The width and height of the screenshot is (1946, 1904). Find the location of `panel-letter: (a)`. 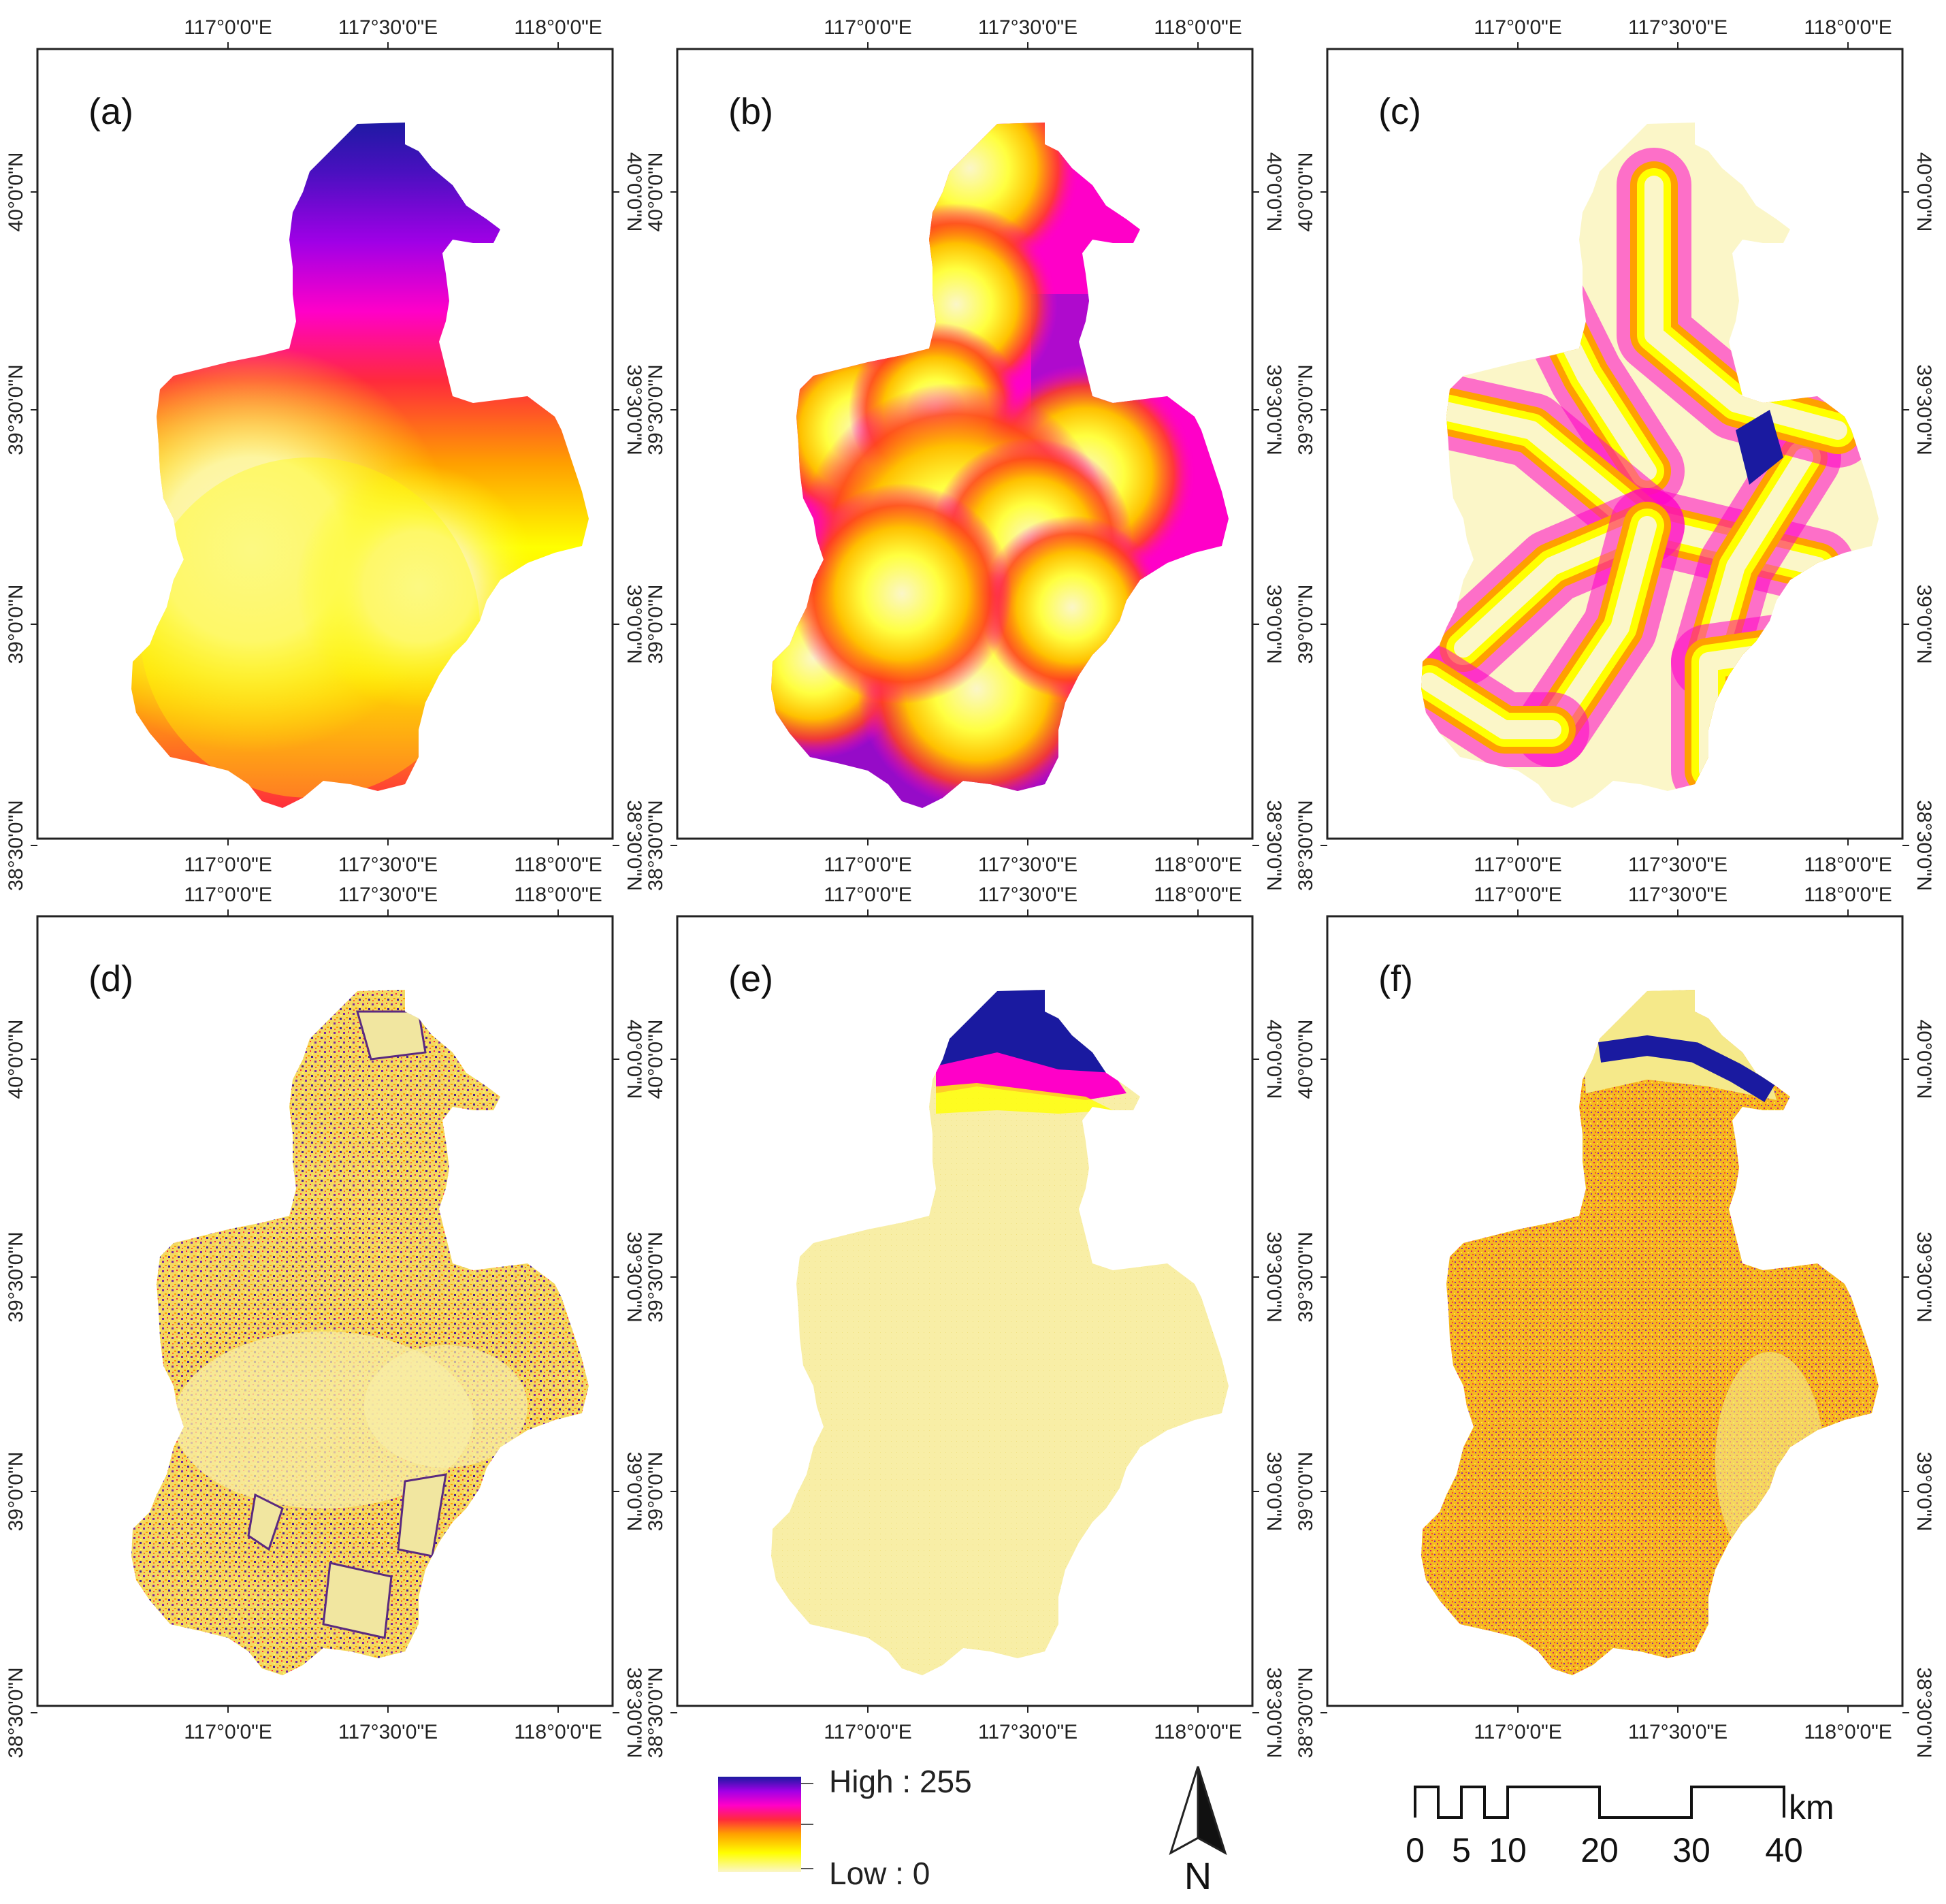

panel-letter: (a) is located at coordinates (111, 112).